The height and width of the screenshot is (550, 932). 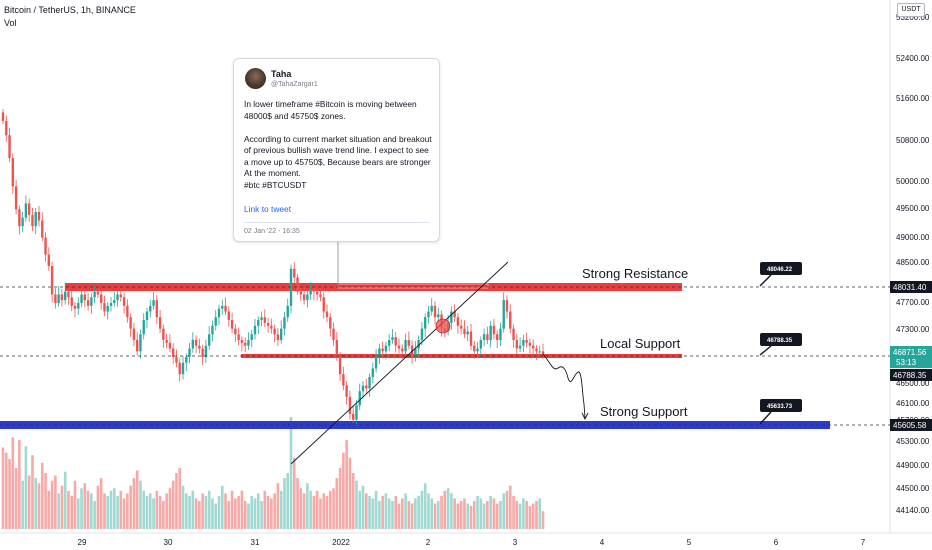 What do you see at coordinates (913, 140) in the screenshot?
I see `price-tick-label: 50800.00` at bounding box center [913, 140].